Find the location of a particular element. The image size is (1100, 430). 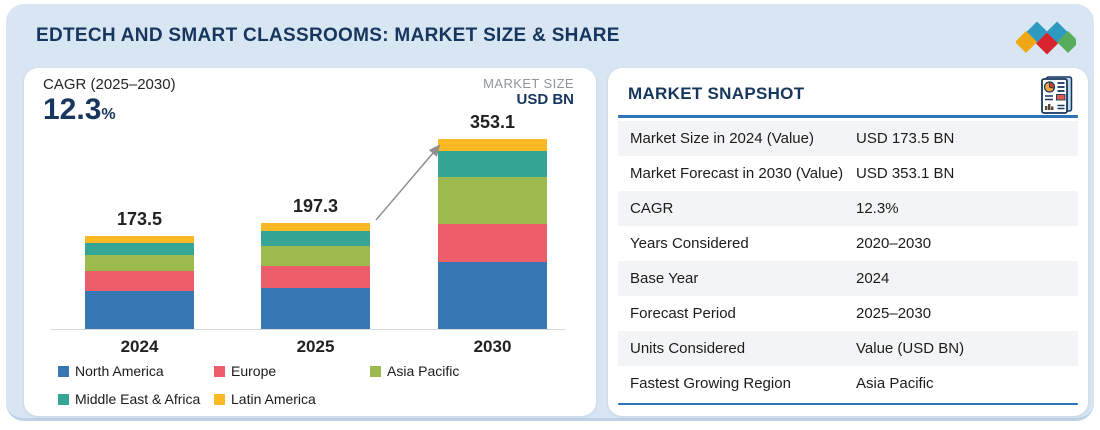

legend-label: Asia Pacific is located at coordinates (423, 371).